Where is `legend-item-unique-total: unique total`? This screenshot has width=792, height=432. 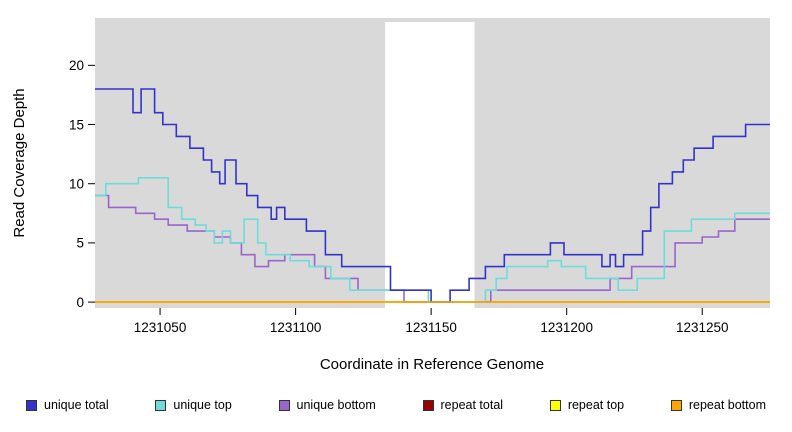 legend-item-unique-total: unique total is located at coordinates (67, 405).